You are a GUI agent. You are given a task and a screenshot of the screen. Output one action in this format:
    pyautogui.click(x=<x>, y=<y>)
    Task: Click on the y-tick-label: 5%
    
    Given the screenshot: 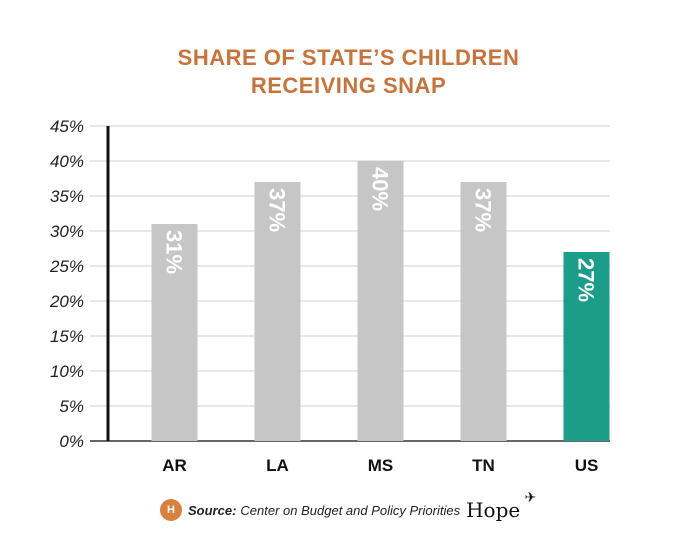 What is the action you would take?
    pyautogui.click(x=71, y=406)
    